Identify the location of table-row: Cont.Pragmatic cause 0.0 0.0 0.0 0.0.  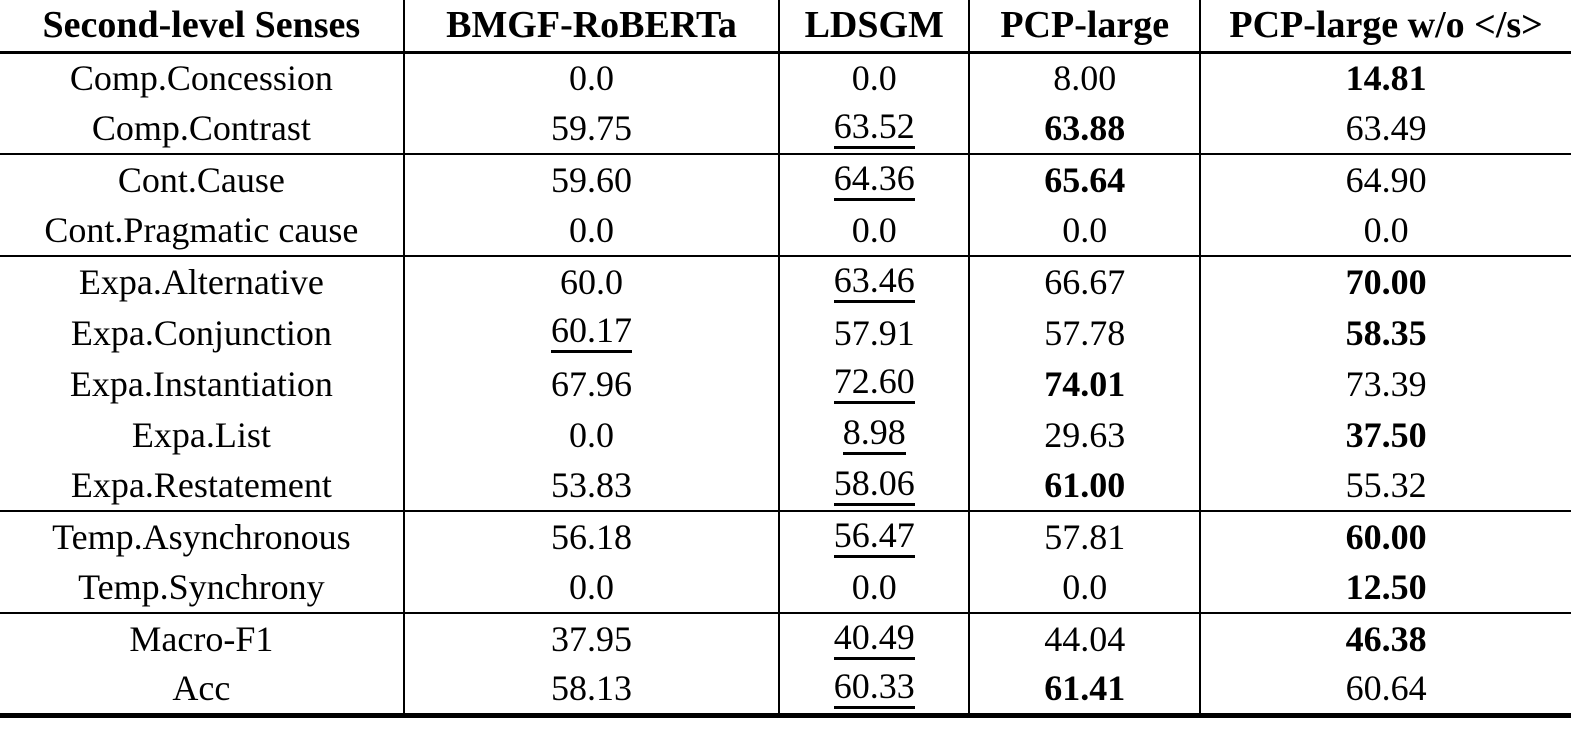
(785, 231).